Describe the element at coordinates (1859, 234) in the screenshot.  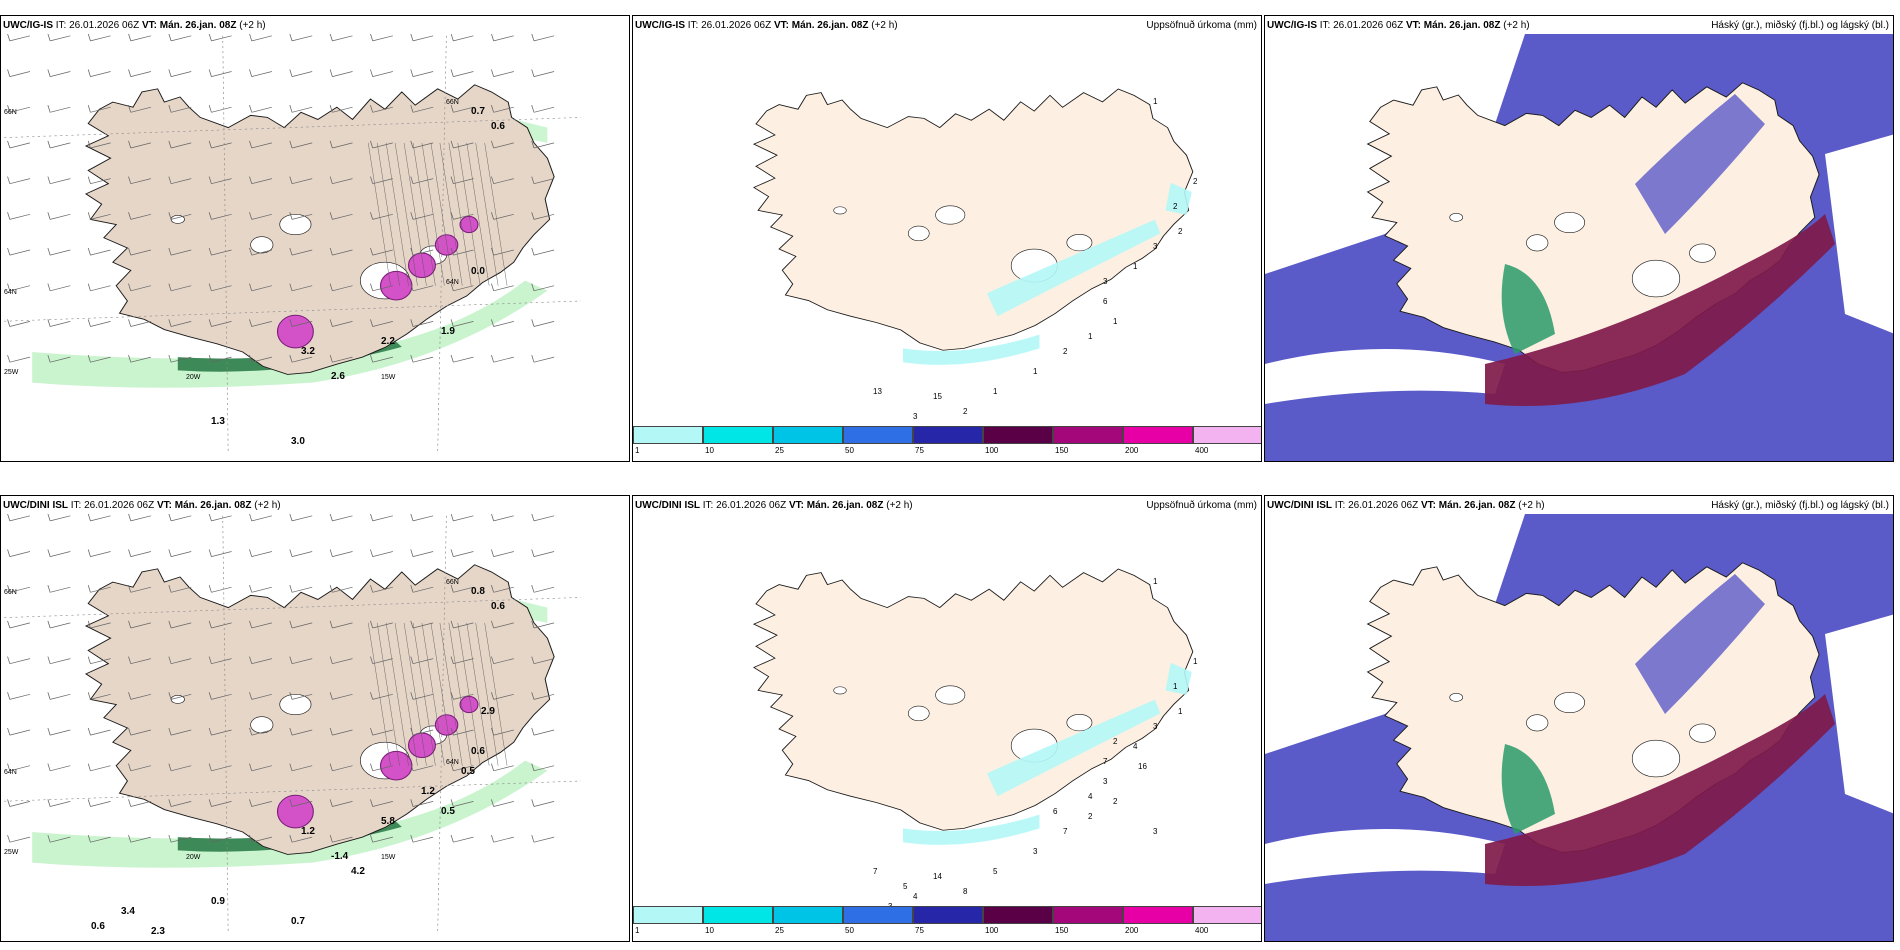
I see `clear-sky-area` at that location.